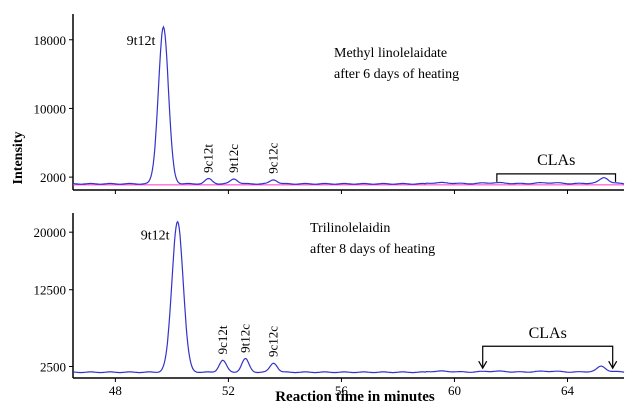 This screenshot has height=405, width=628. Describe the element at coordinates (613, 365) in the screenshot. I see `cla-arrow-right` at that location.